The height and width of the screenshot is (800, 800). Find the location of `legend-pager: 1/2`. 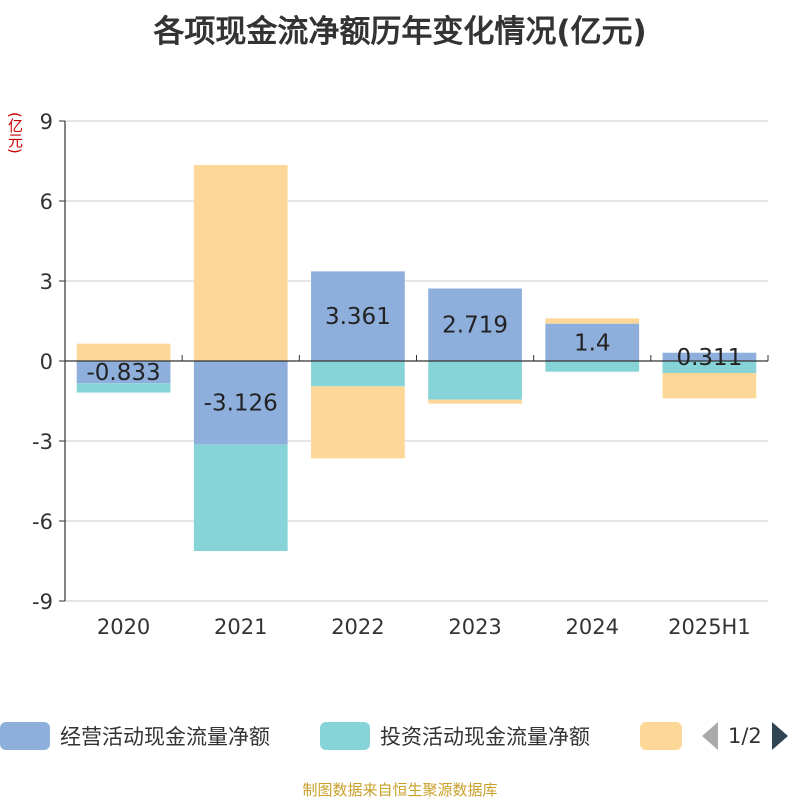

legend-pager: 1/2 is located at coordinates (745, 736).